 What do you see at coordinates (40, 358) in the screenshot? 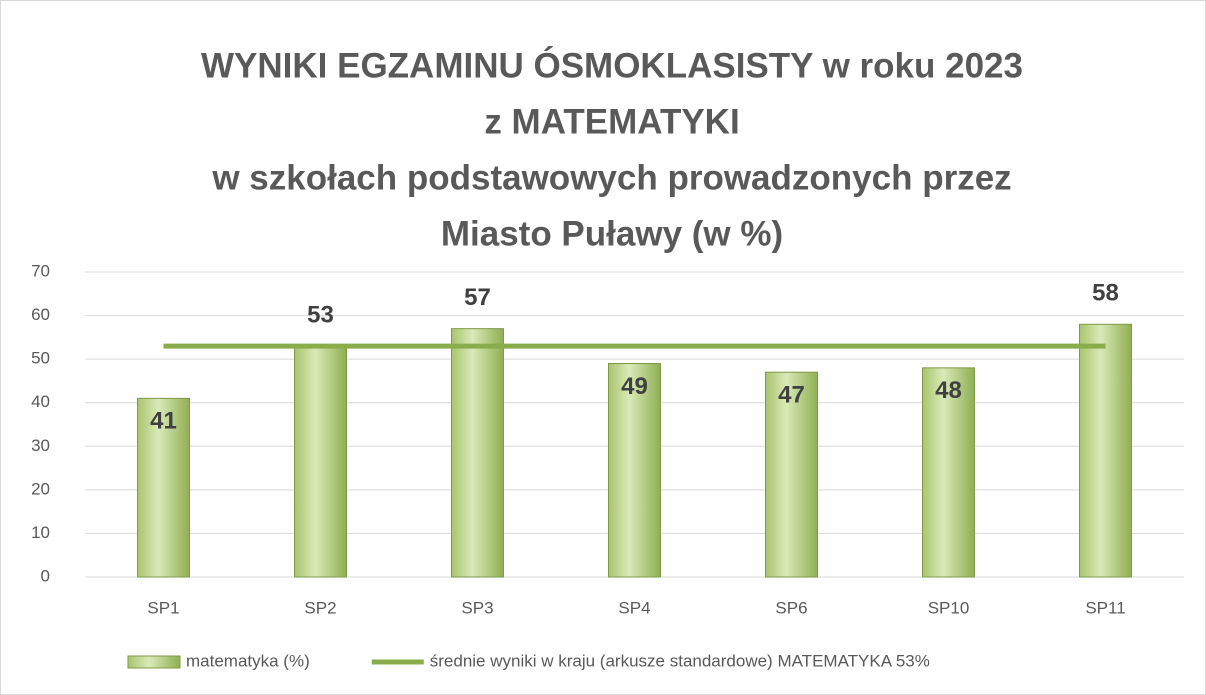
I see `y-tick-label: 50` at bounding box center [40, 358].